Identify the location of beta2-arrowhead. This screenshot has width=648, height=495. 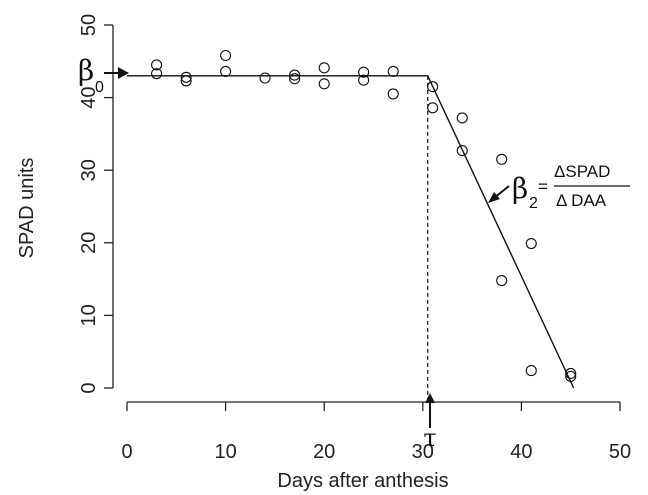
(494, 197).